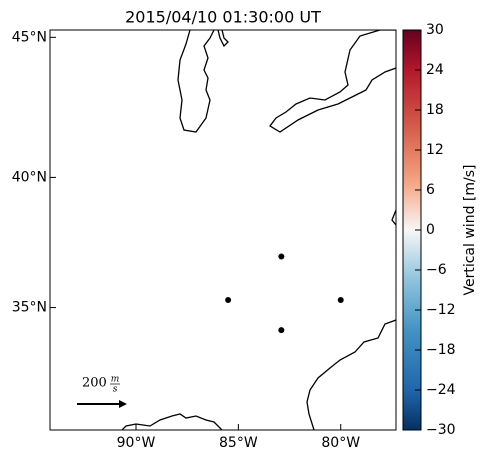 The image size is (487, 460). Describe the element at coordinates (29, 177) in the screenshot. I see `y-tick-label: 40°N` at that location.